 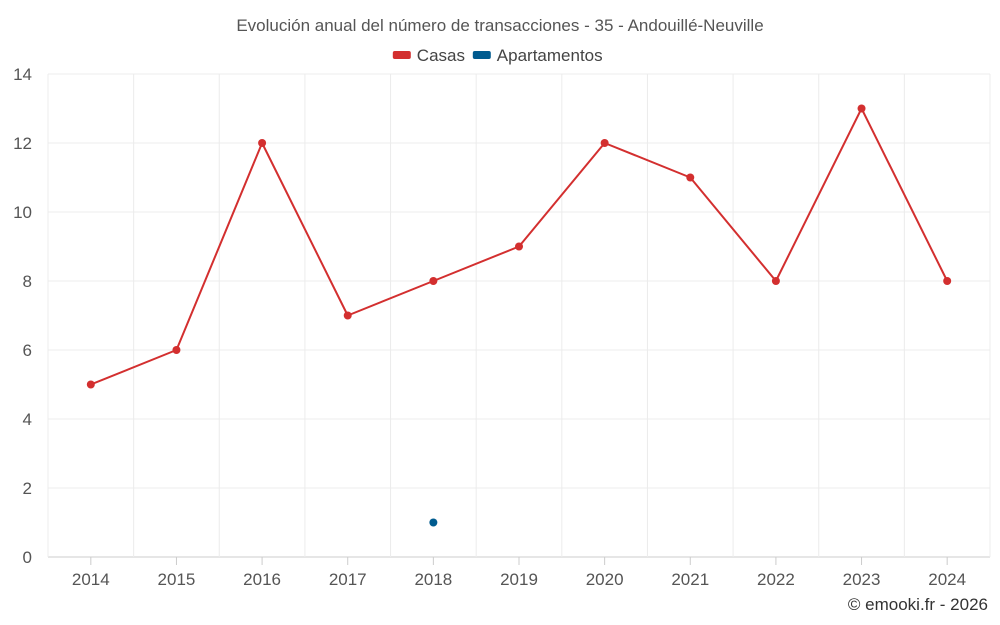 What do you see at coordinates (22, 212) in the screenshot?
I see `y-tick-label: 10` at bounding box center [22, 212].